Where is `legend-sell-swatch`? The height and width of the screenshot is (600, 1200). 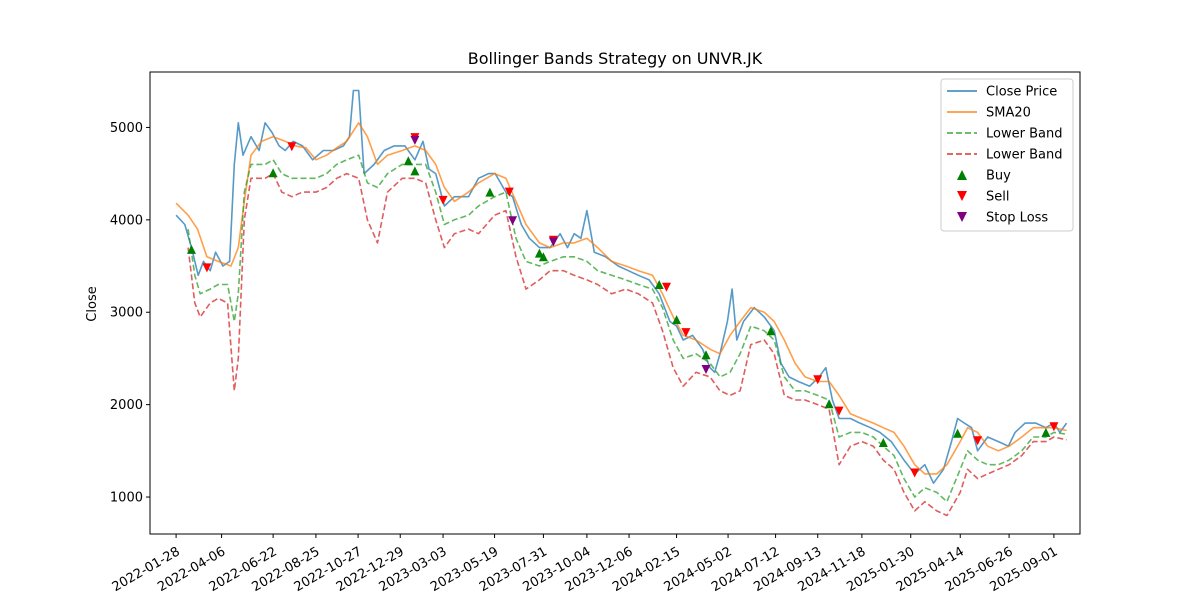 legend-sell-swatch is located at coordinates (962, 196).